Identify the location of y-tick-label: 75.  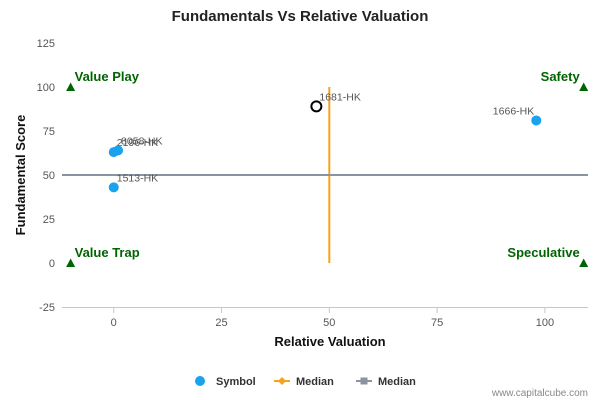
(49, 132).